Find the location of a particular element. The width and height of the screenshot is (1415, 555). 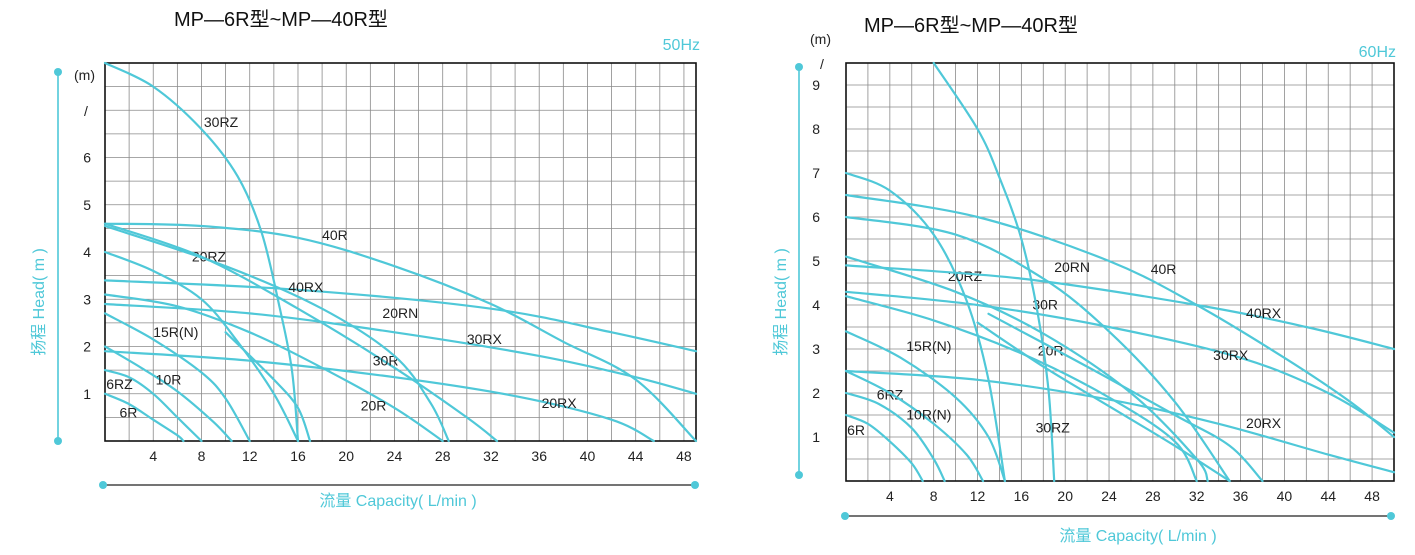

x-tick-label: 24 is located at coordinates (1109, 496).